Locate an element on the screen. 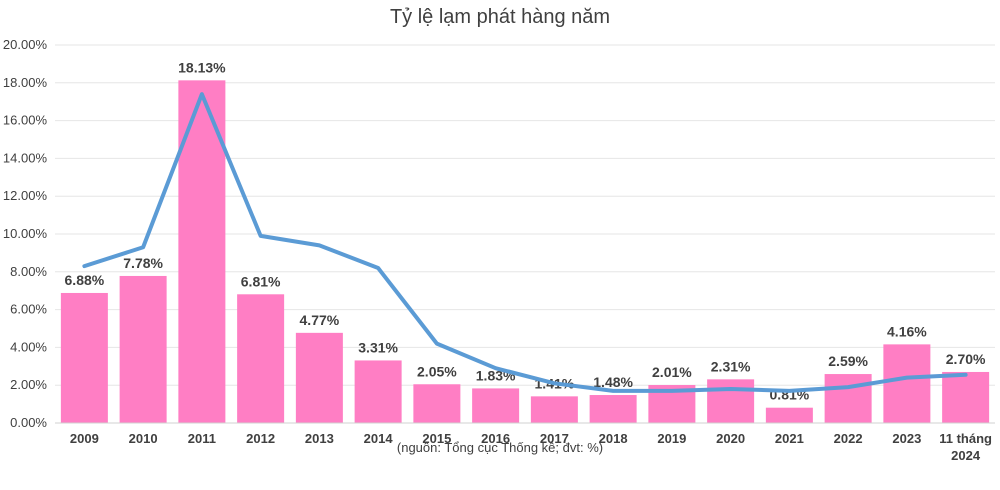 The image size is (1000, 490). x-tick-label: 2018 is located at coordinates (613, 438).